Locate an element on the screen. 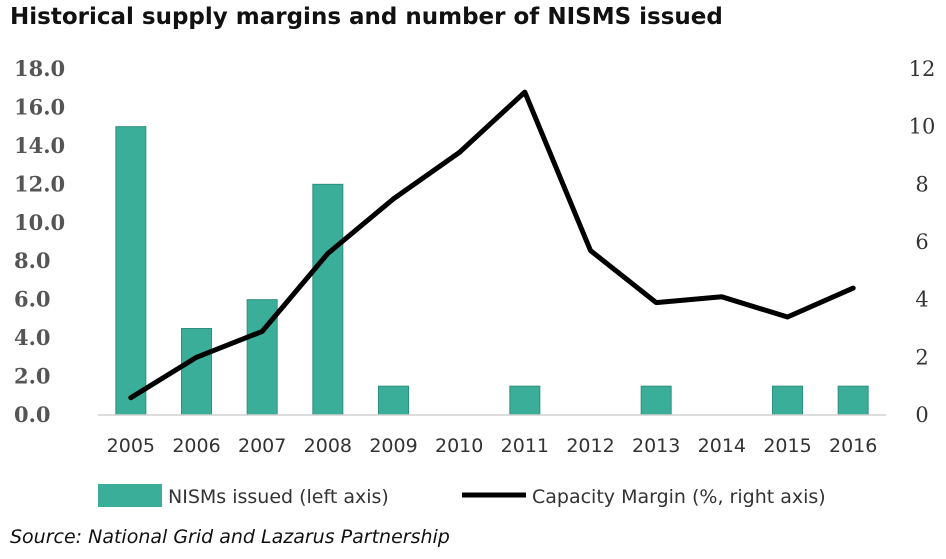  left-tick-label: 14.0 is located at coordinates (39, 145).